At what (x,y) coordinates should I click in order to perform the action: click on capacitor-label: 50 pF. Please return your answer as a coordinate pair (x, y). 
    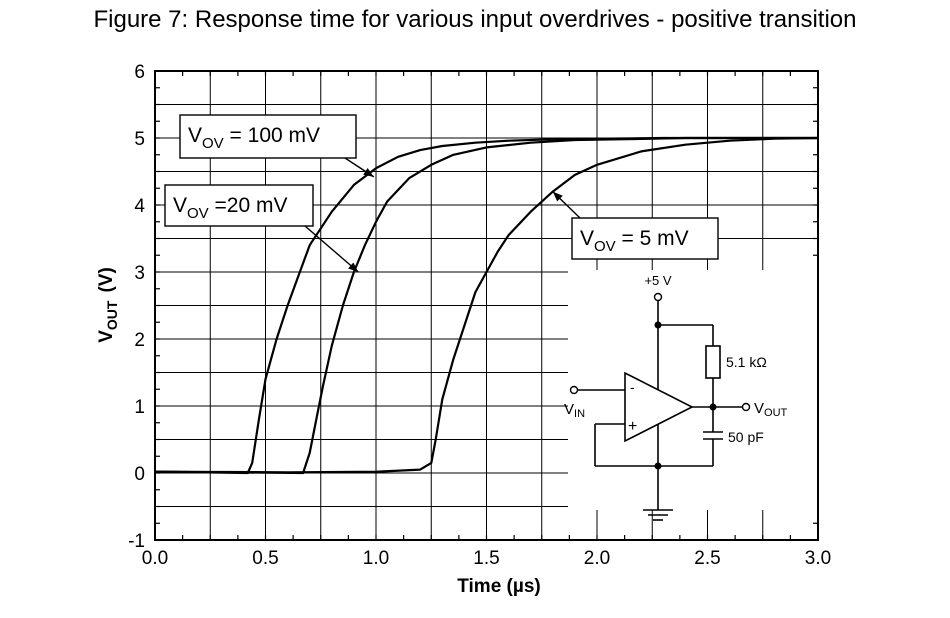
    Looking at the image, I should click on (746, 437).